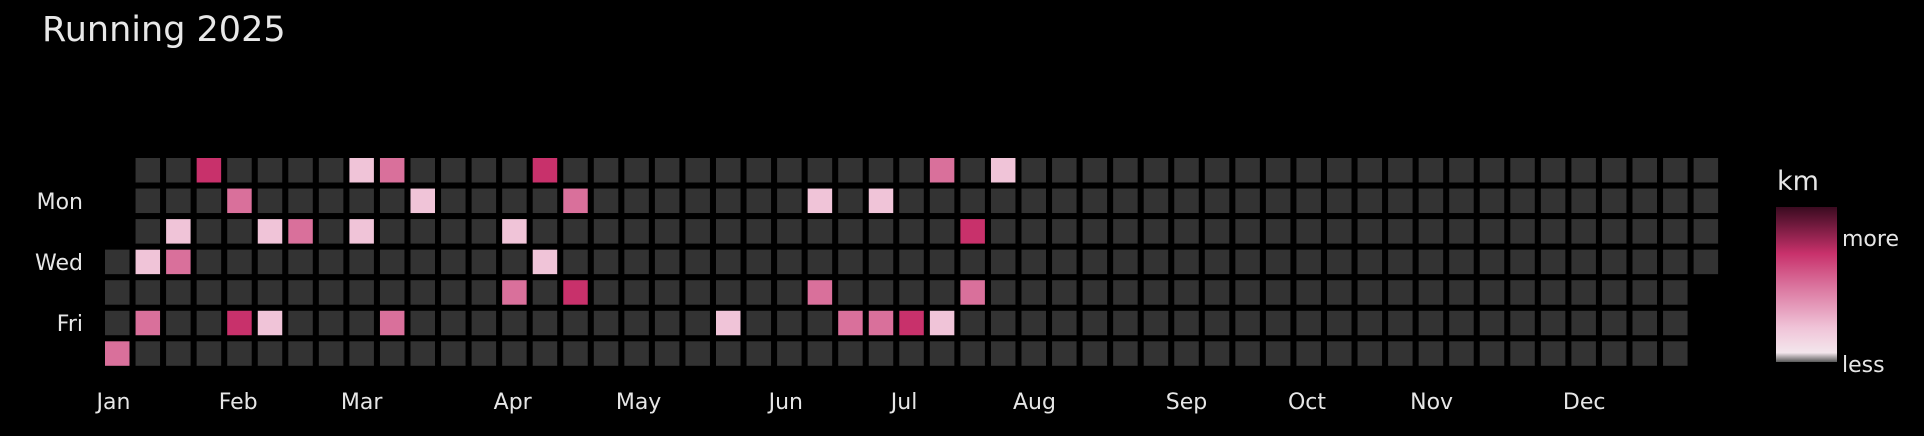  I want to click on y-tick-label: Wed, so click(59, 263).